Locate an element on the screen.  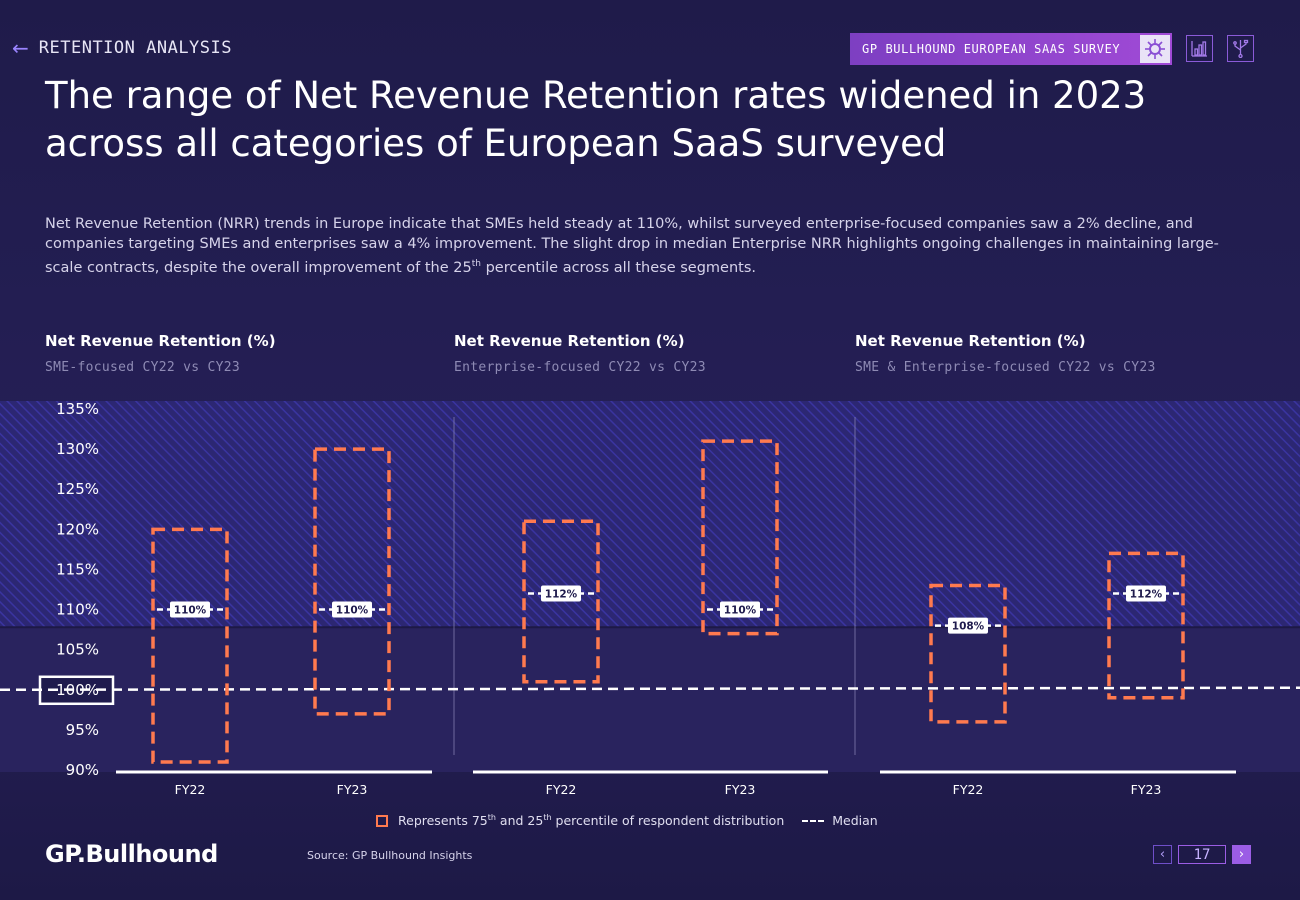
source-note: Source: GP Bullhound Insights is located at coordinates (390, 855).